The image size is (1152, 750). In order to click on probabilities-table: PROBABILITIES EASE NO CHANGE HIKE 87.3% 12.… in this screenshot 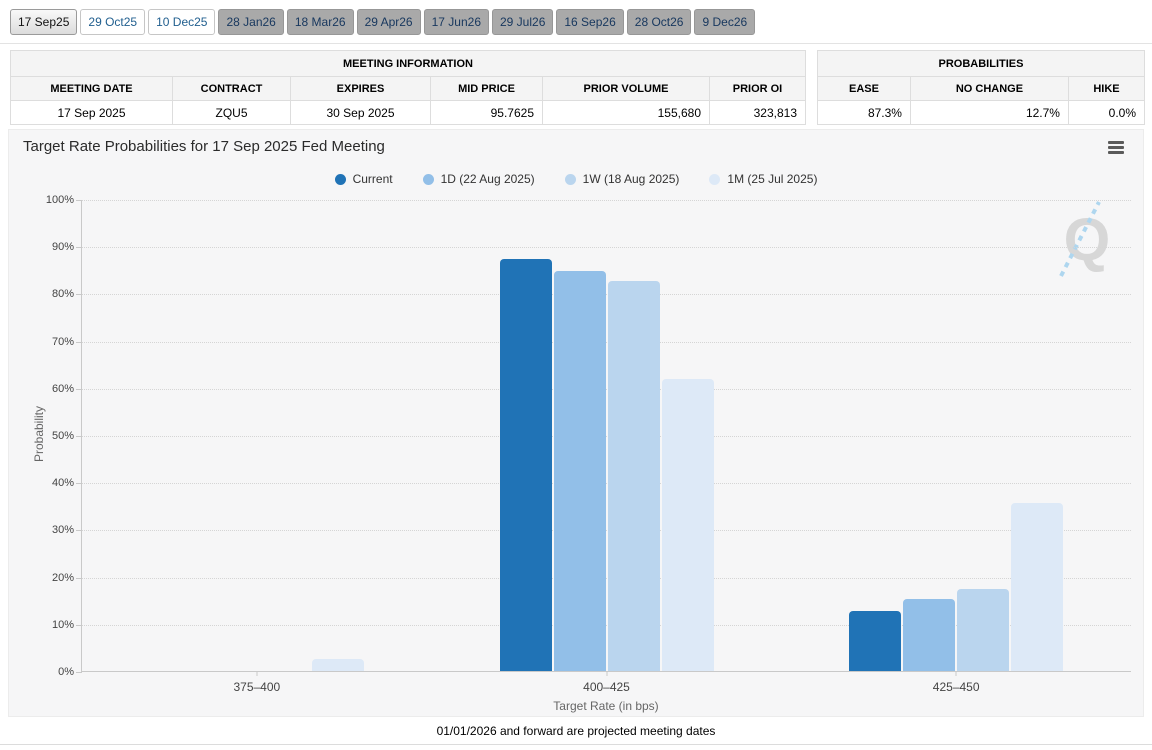, I will do `click(981, 87)`.